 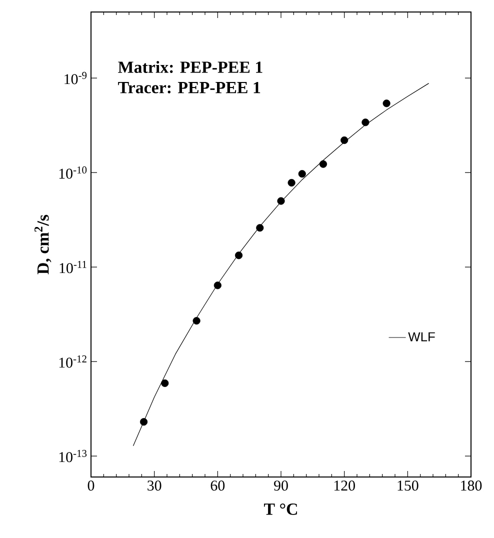 What do you see at coordinates (344, 485) in the screenshot?
I see `x-tick-label: 120` at bounding box center [344, 485].